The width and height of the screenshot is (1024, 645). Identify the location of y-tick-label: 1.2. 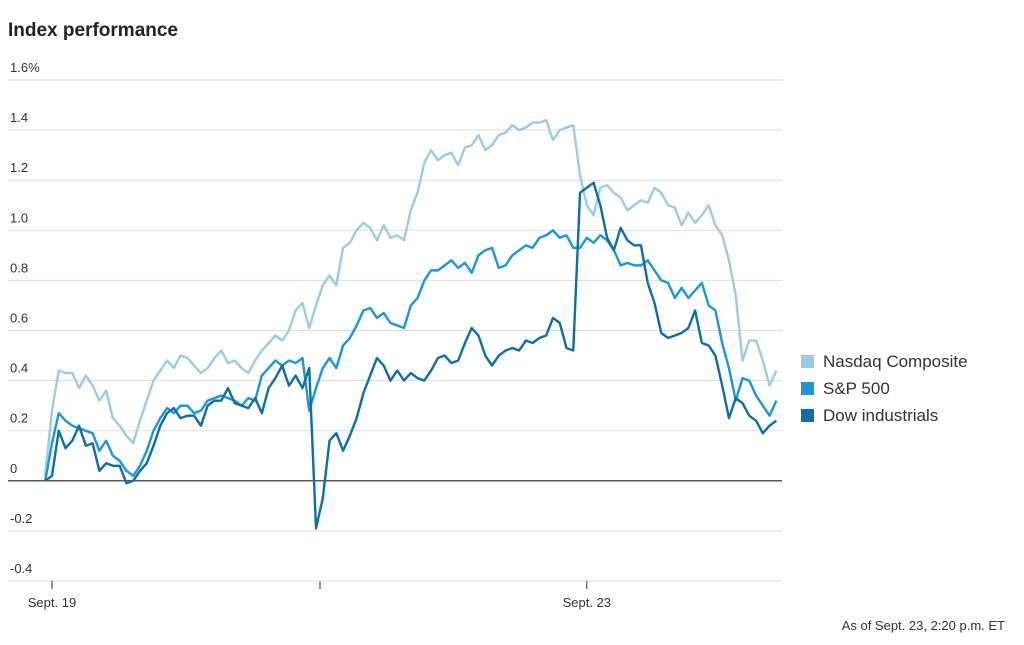
(19, 167).